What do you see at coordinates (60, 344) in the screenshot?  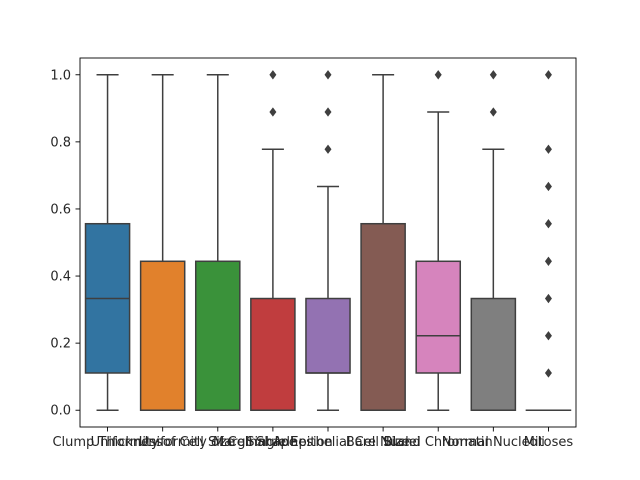 I see `y-tick-label: 0.2` at bounding box center [60, 344].